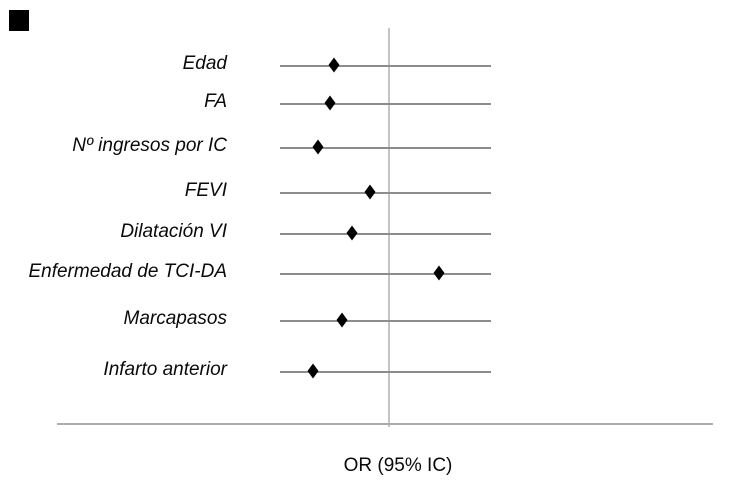 The width and height of the screenshot is (750, 490). Describe the element at coordinates (389, 227) in the screenshot. I see `reference-line` at that location.